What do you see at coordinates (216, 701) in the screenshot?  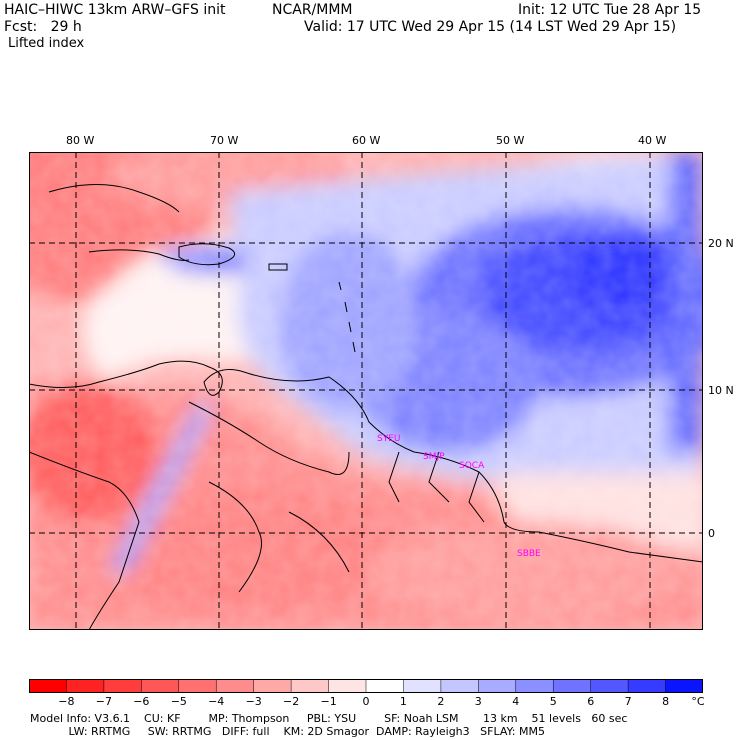 I see `colorbar-tick-label: −4` at bounding box center [216, 701].